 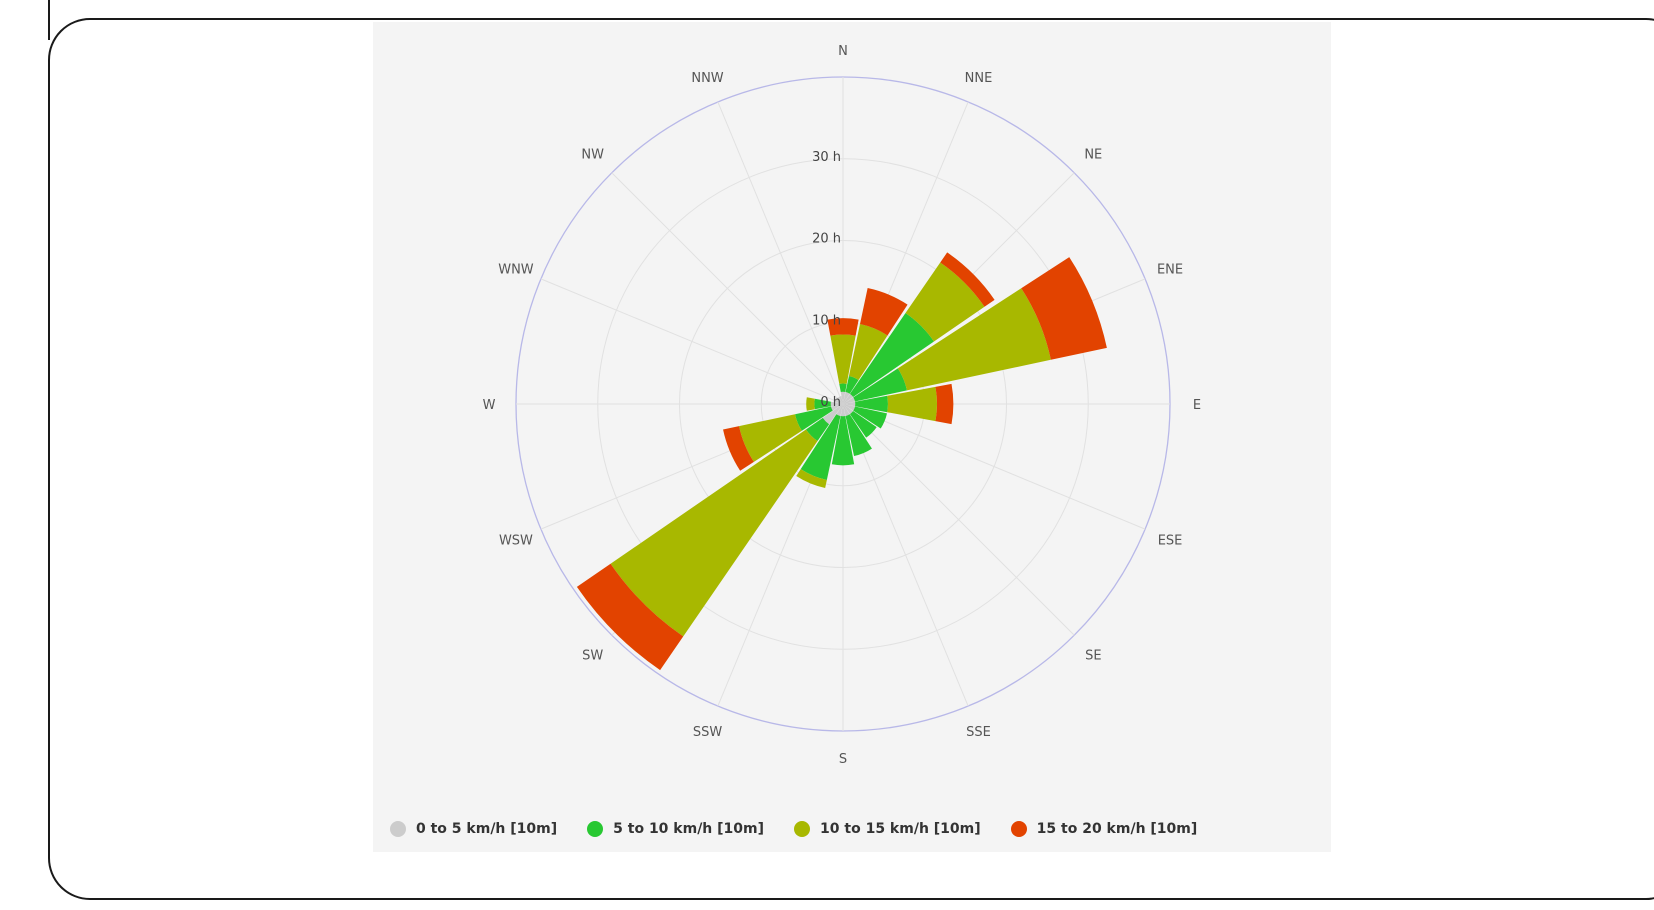 I want to click on legend-item-0-5: 0 to 5 km/h [10m], so click(x=473, y=829).